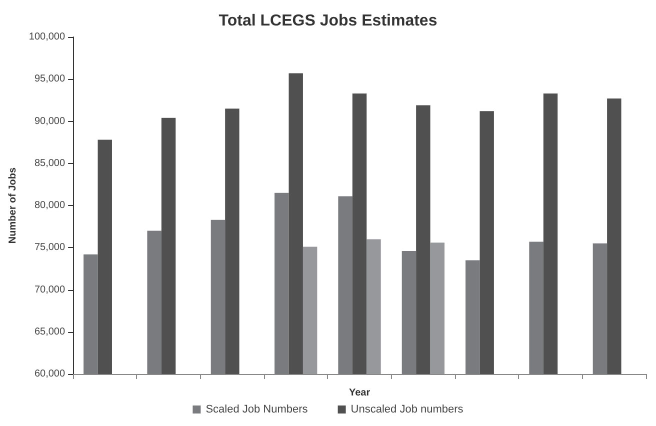  Describe the element at coordinates (50, 332) in the screenshot. I see `y-tick-label: 65,000` at that location.